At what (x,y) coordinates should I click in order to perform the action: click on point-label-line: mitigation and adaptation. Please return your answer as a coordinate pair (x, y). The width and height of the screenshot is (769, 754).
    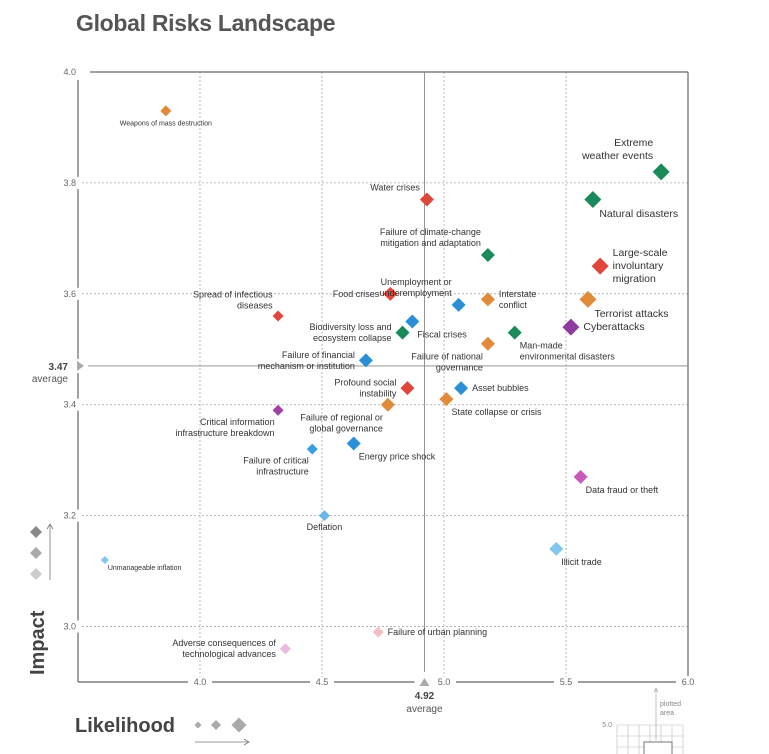
    Looking at the image, I should click on (430, 243).